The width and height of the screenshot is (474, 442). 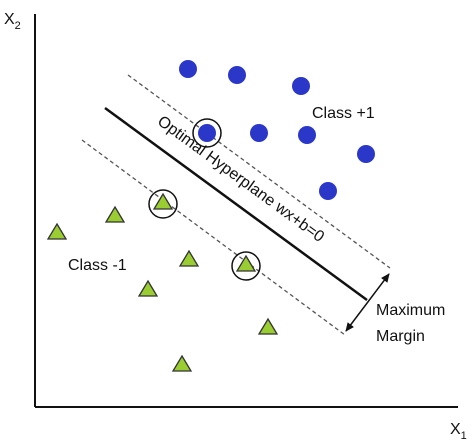 What do you see at coordinates (458, 431) in the screenshot?
I see `x-axis-label: X1` at bounding box center [458, 431].